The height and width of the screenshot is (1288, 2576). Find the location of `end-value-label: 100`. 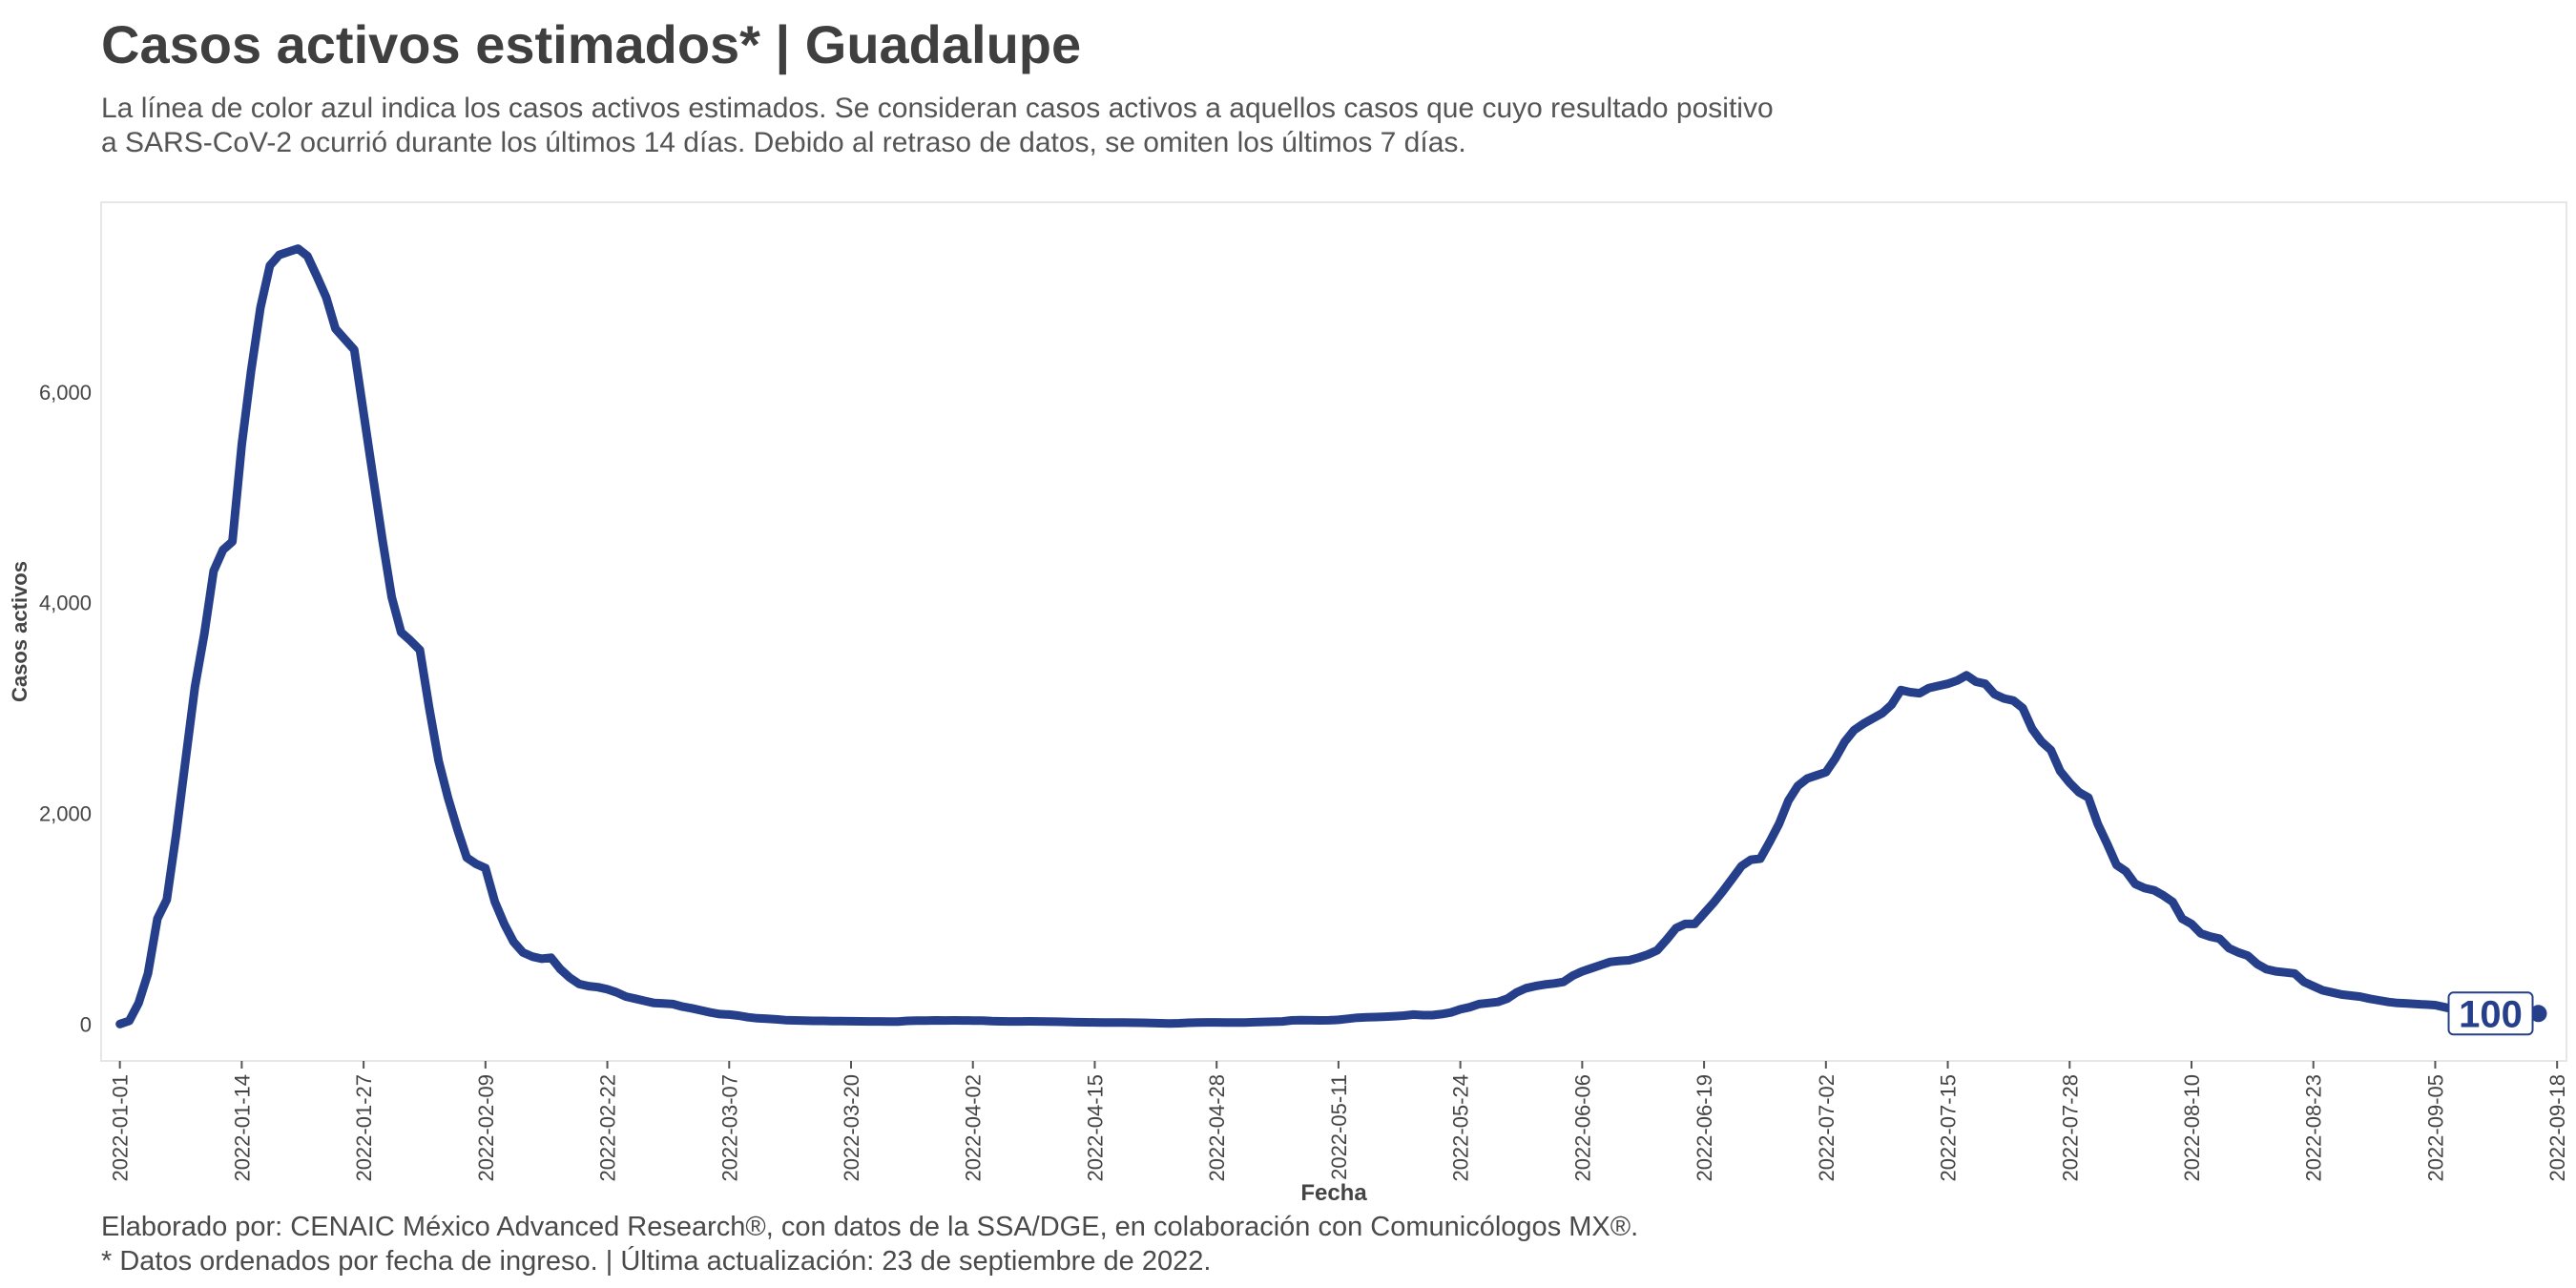

end-value-label: 100 is located at coordinates (2490, 1013).